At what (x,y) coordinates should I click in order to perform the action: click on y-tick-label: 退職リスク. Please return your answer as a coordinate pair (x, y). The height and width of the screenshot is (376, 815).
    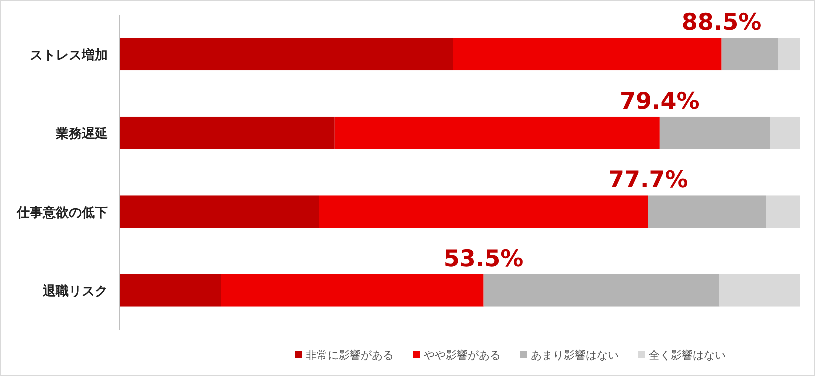
    Looking at the image, I should click on (75, 292).